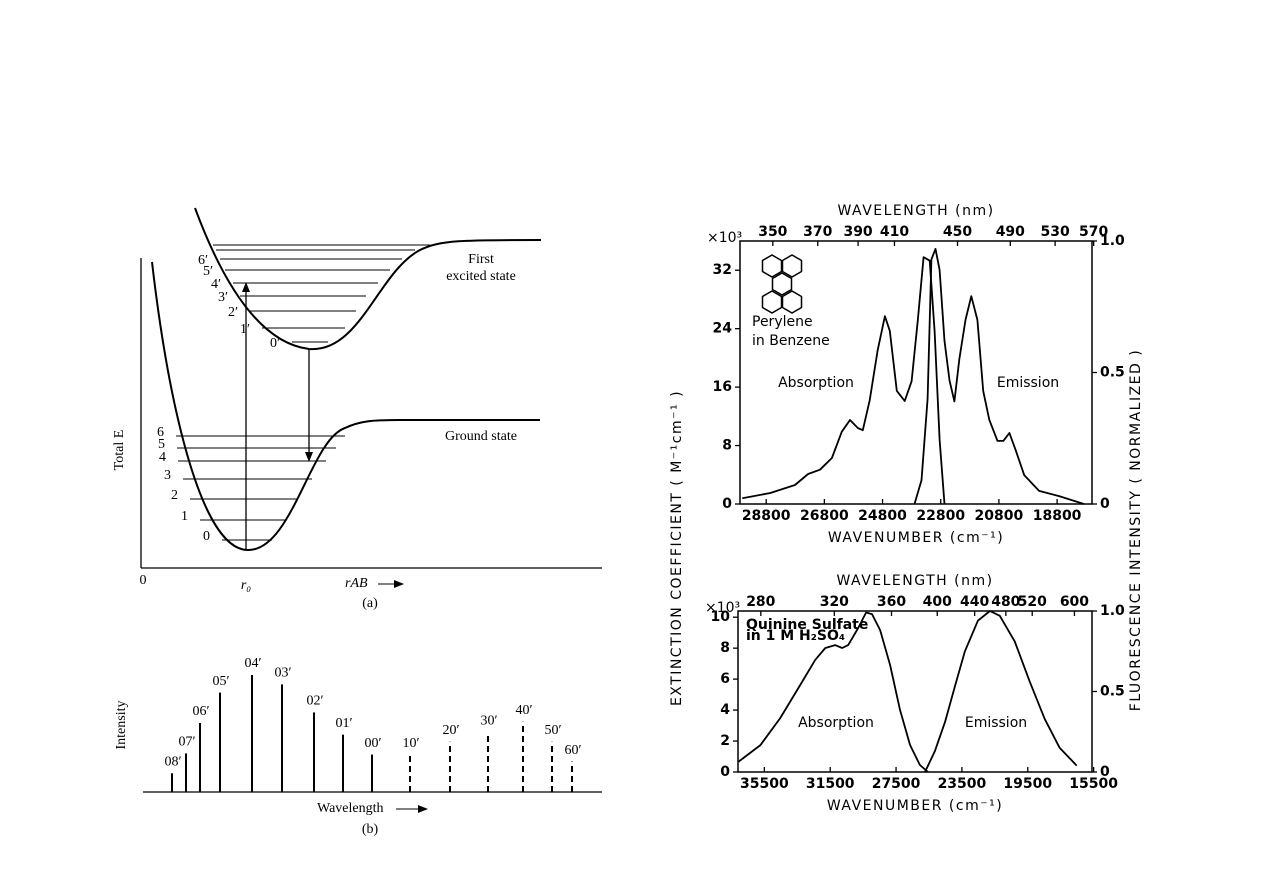  Describe the element at coordinates (722, 270) in the screenshot. I see `y-tick-label: 32` at that location.